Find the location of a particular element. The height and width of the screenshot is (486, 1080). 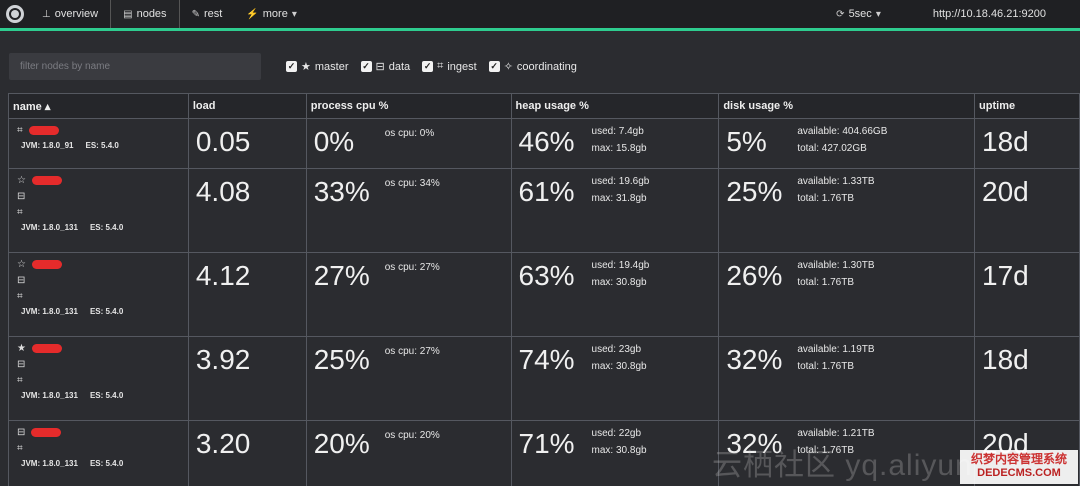

disk-cell: 5% available: 404.66GB total: 427.02GB is located at coordinates (847, 143).